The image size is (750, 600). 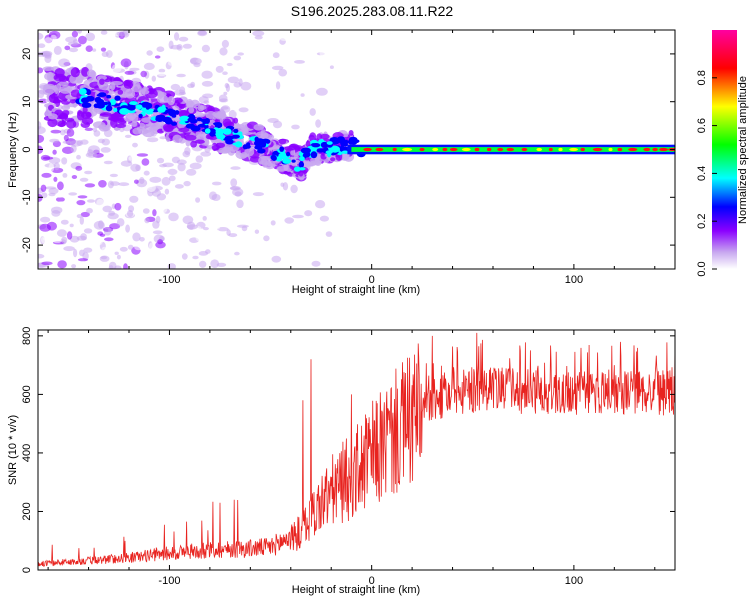 What do you see at coordinates (574, 581) in the screenshot?
I see `snr-xtick-label: 100` at bounding box center [574, 581].